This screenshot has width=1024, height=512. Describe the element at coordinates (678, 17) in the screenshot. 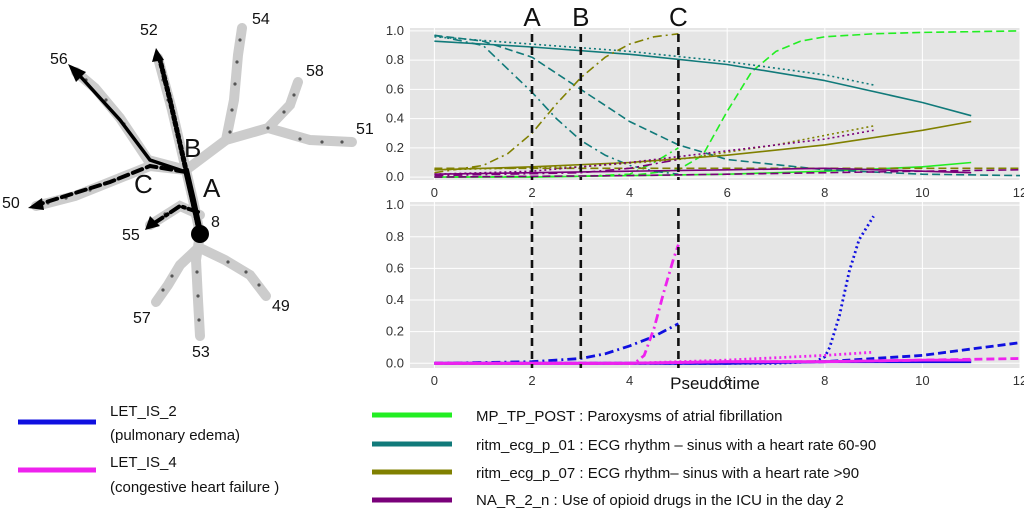

I see `top-marker-letter-c: C` at that location.